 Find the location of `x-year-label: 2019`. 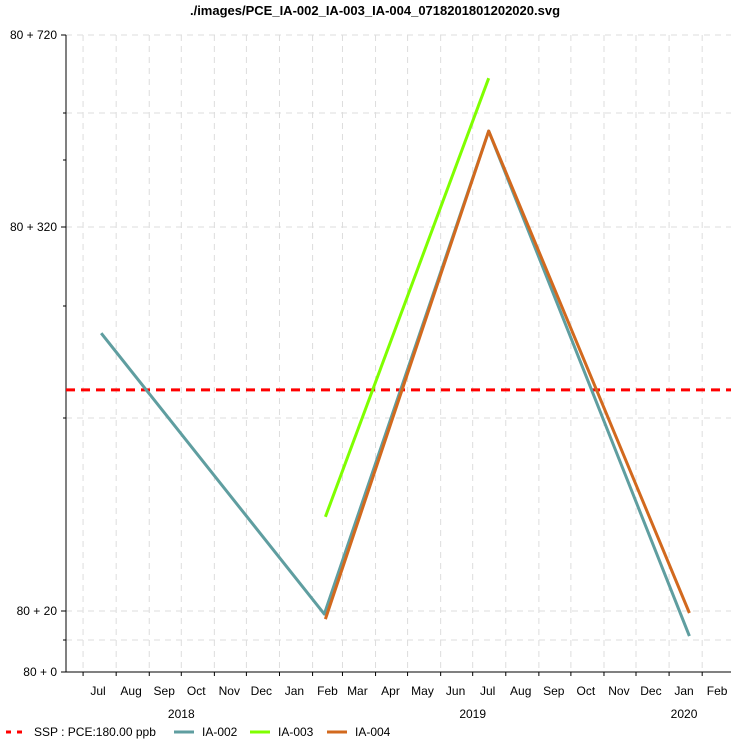

x-year-label: 2019 is located at coordinates (472, 714).